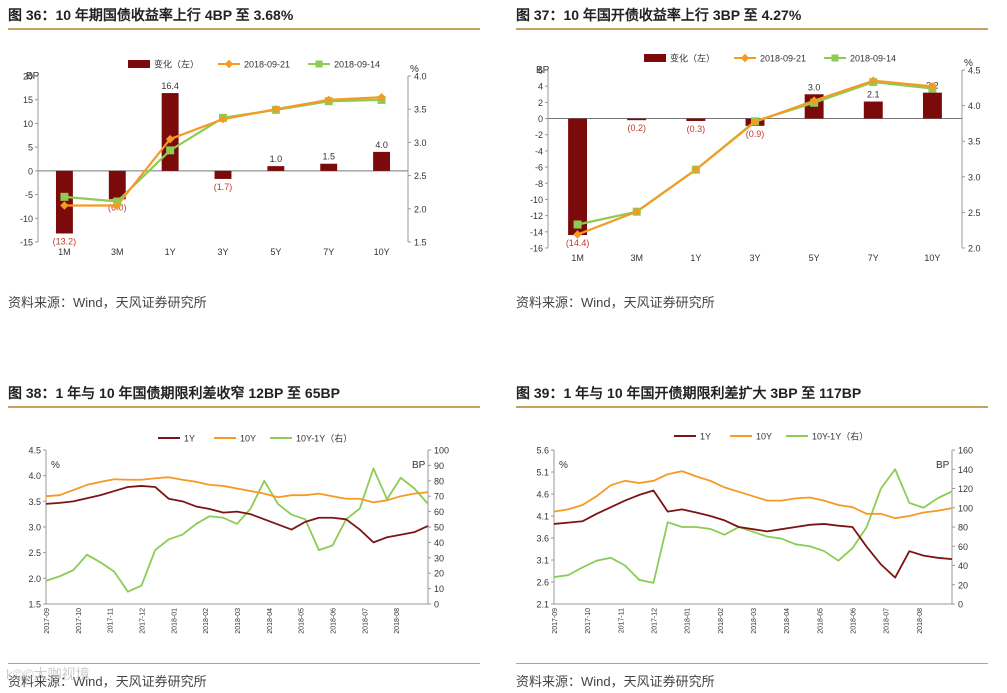 The width and height of the screenshot is (1007, 693). Describe the element at coordinates (637, 119) in the screenshot. I see `bar-3M` at that location.